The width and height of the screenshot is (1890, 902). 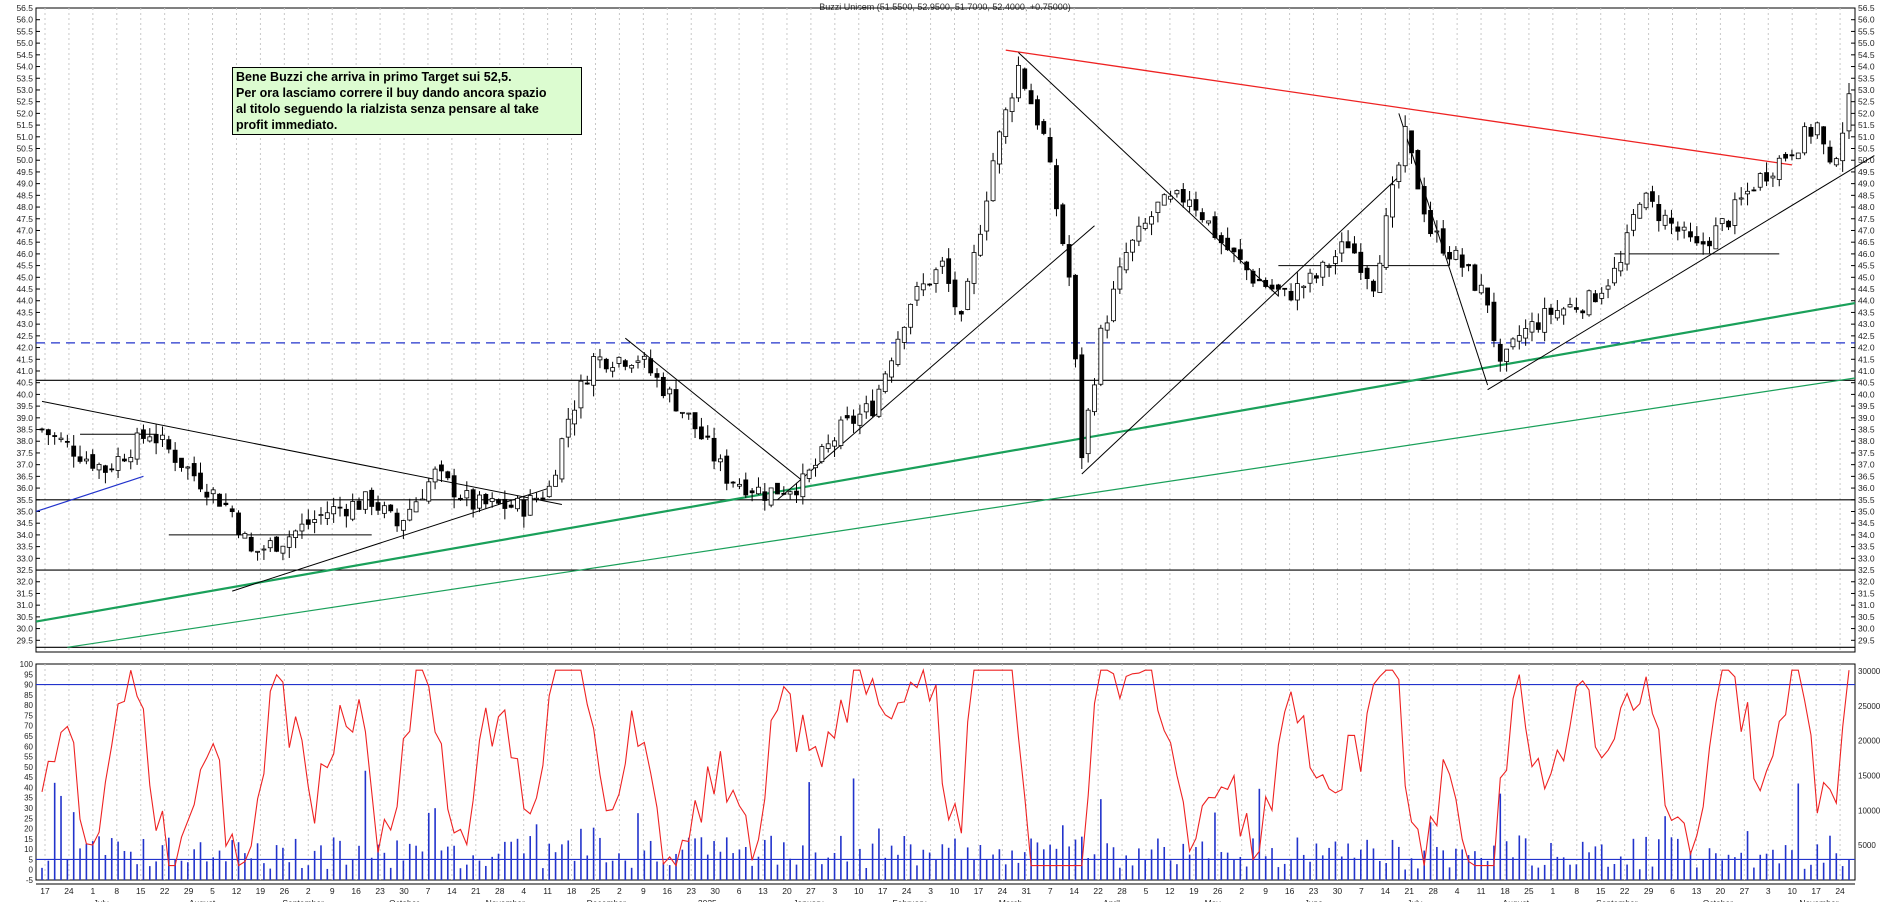 What do you see at coordinates (24, 558) in the screenshot?
I see `y-tick-label-left: 33.0` at bounding box center [24, 558].